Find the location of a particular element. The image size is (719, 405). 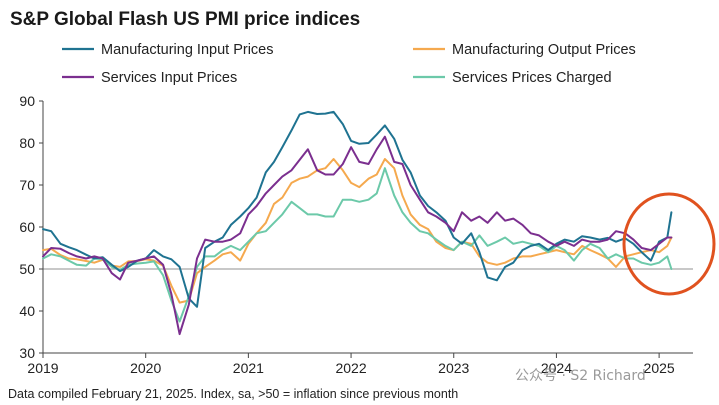

y-tick-label: 40 is located at coordinates (27, 311).